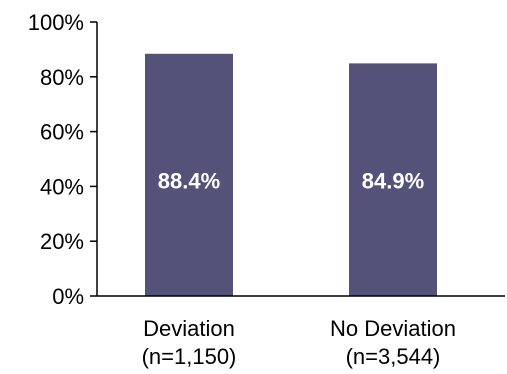 The height and width of the screenshot is (374, 507). Describe the element at coordinates (393, 328) in the screenshot. I see `x-category-label: No Deviation` at that location.